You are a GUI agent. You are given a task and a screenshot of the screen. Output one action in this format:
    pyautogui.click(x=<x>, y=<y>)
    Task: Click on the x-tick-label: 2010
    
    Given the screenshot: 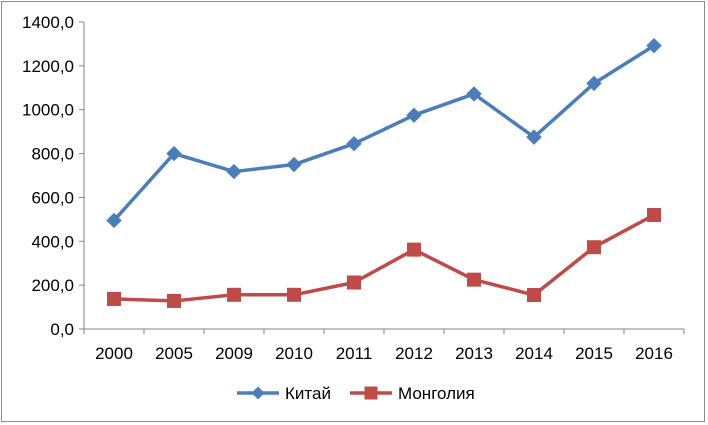 What is the action you would take?
    pyautogui.click(x=294, y=353)
    